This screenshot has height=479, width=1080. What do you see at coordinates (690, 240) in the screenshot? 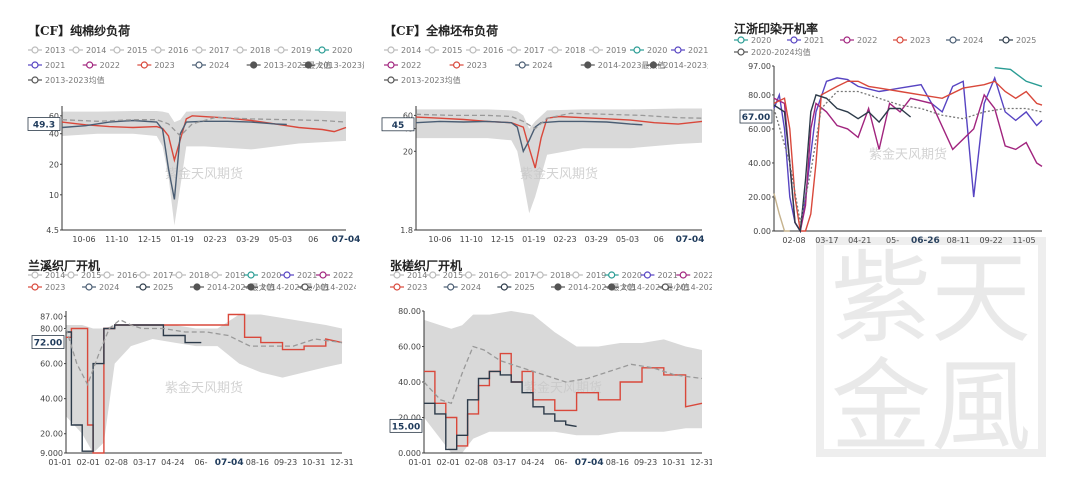
I see `x-tick-label: 07-04` at bounding box center [690, 240].